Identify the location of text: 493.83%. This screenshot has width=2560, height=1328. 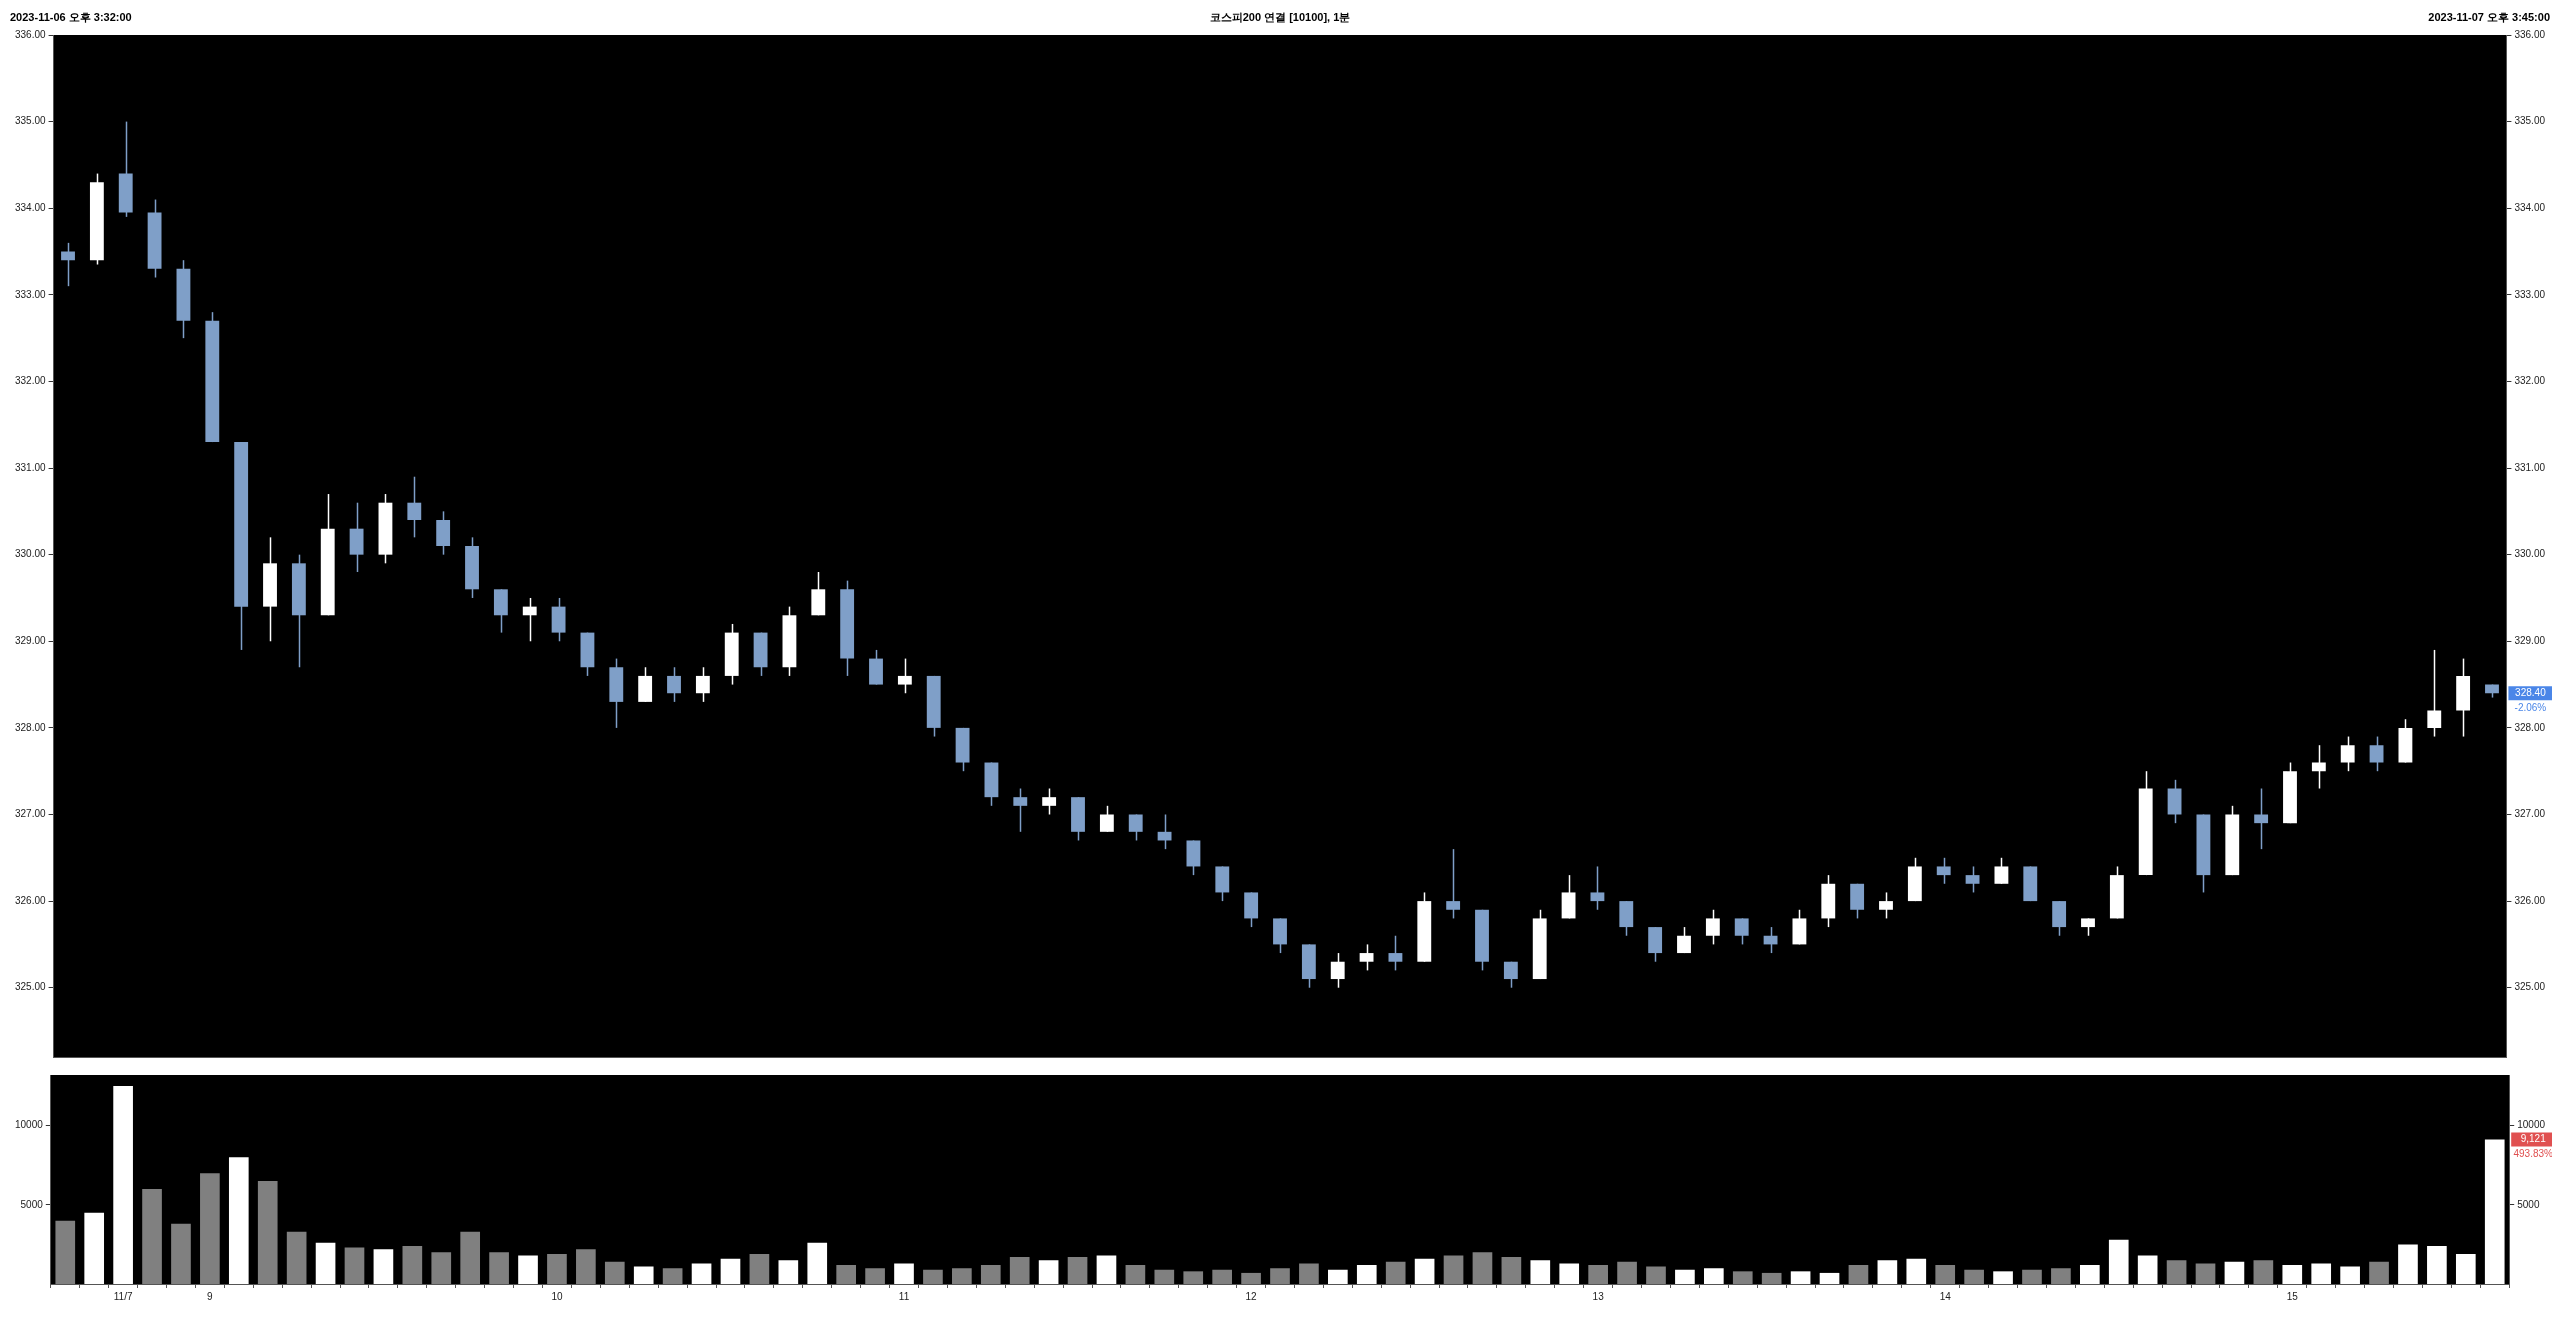
(2533, 1154).